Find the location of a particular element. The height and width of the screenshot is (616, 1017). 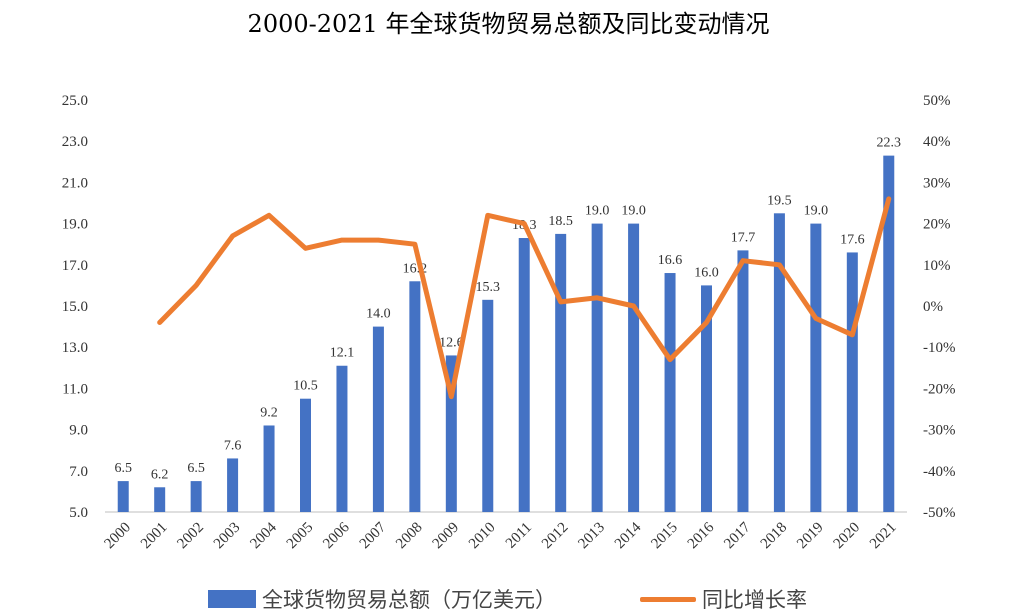

x-tick-2001: 2001 is located at coordinates (154, 536).